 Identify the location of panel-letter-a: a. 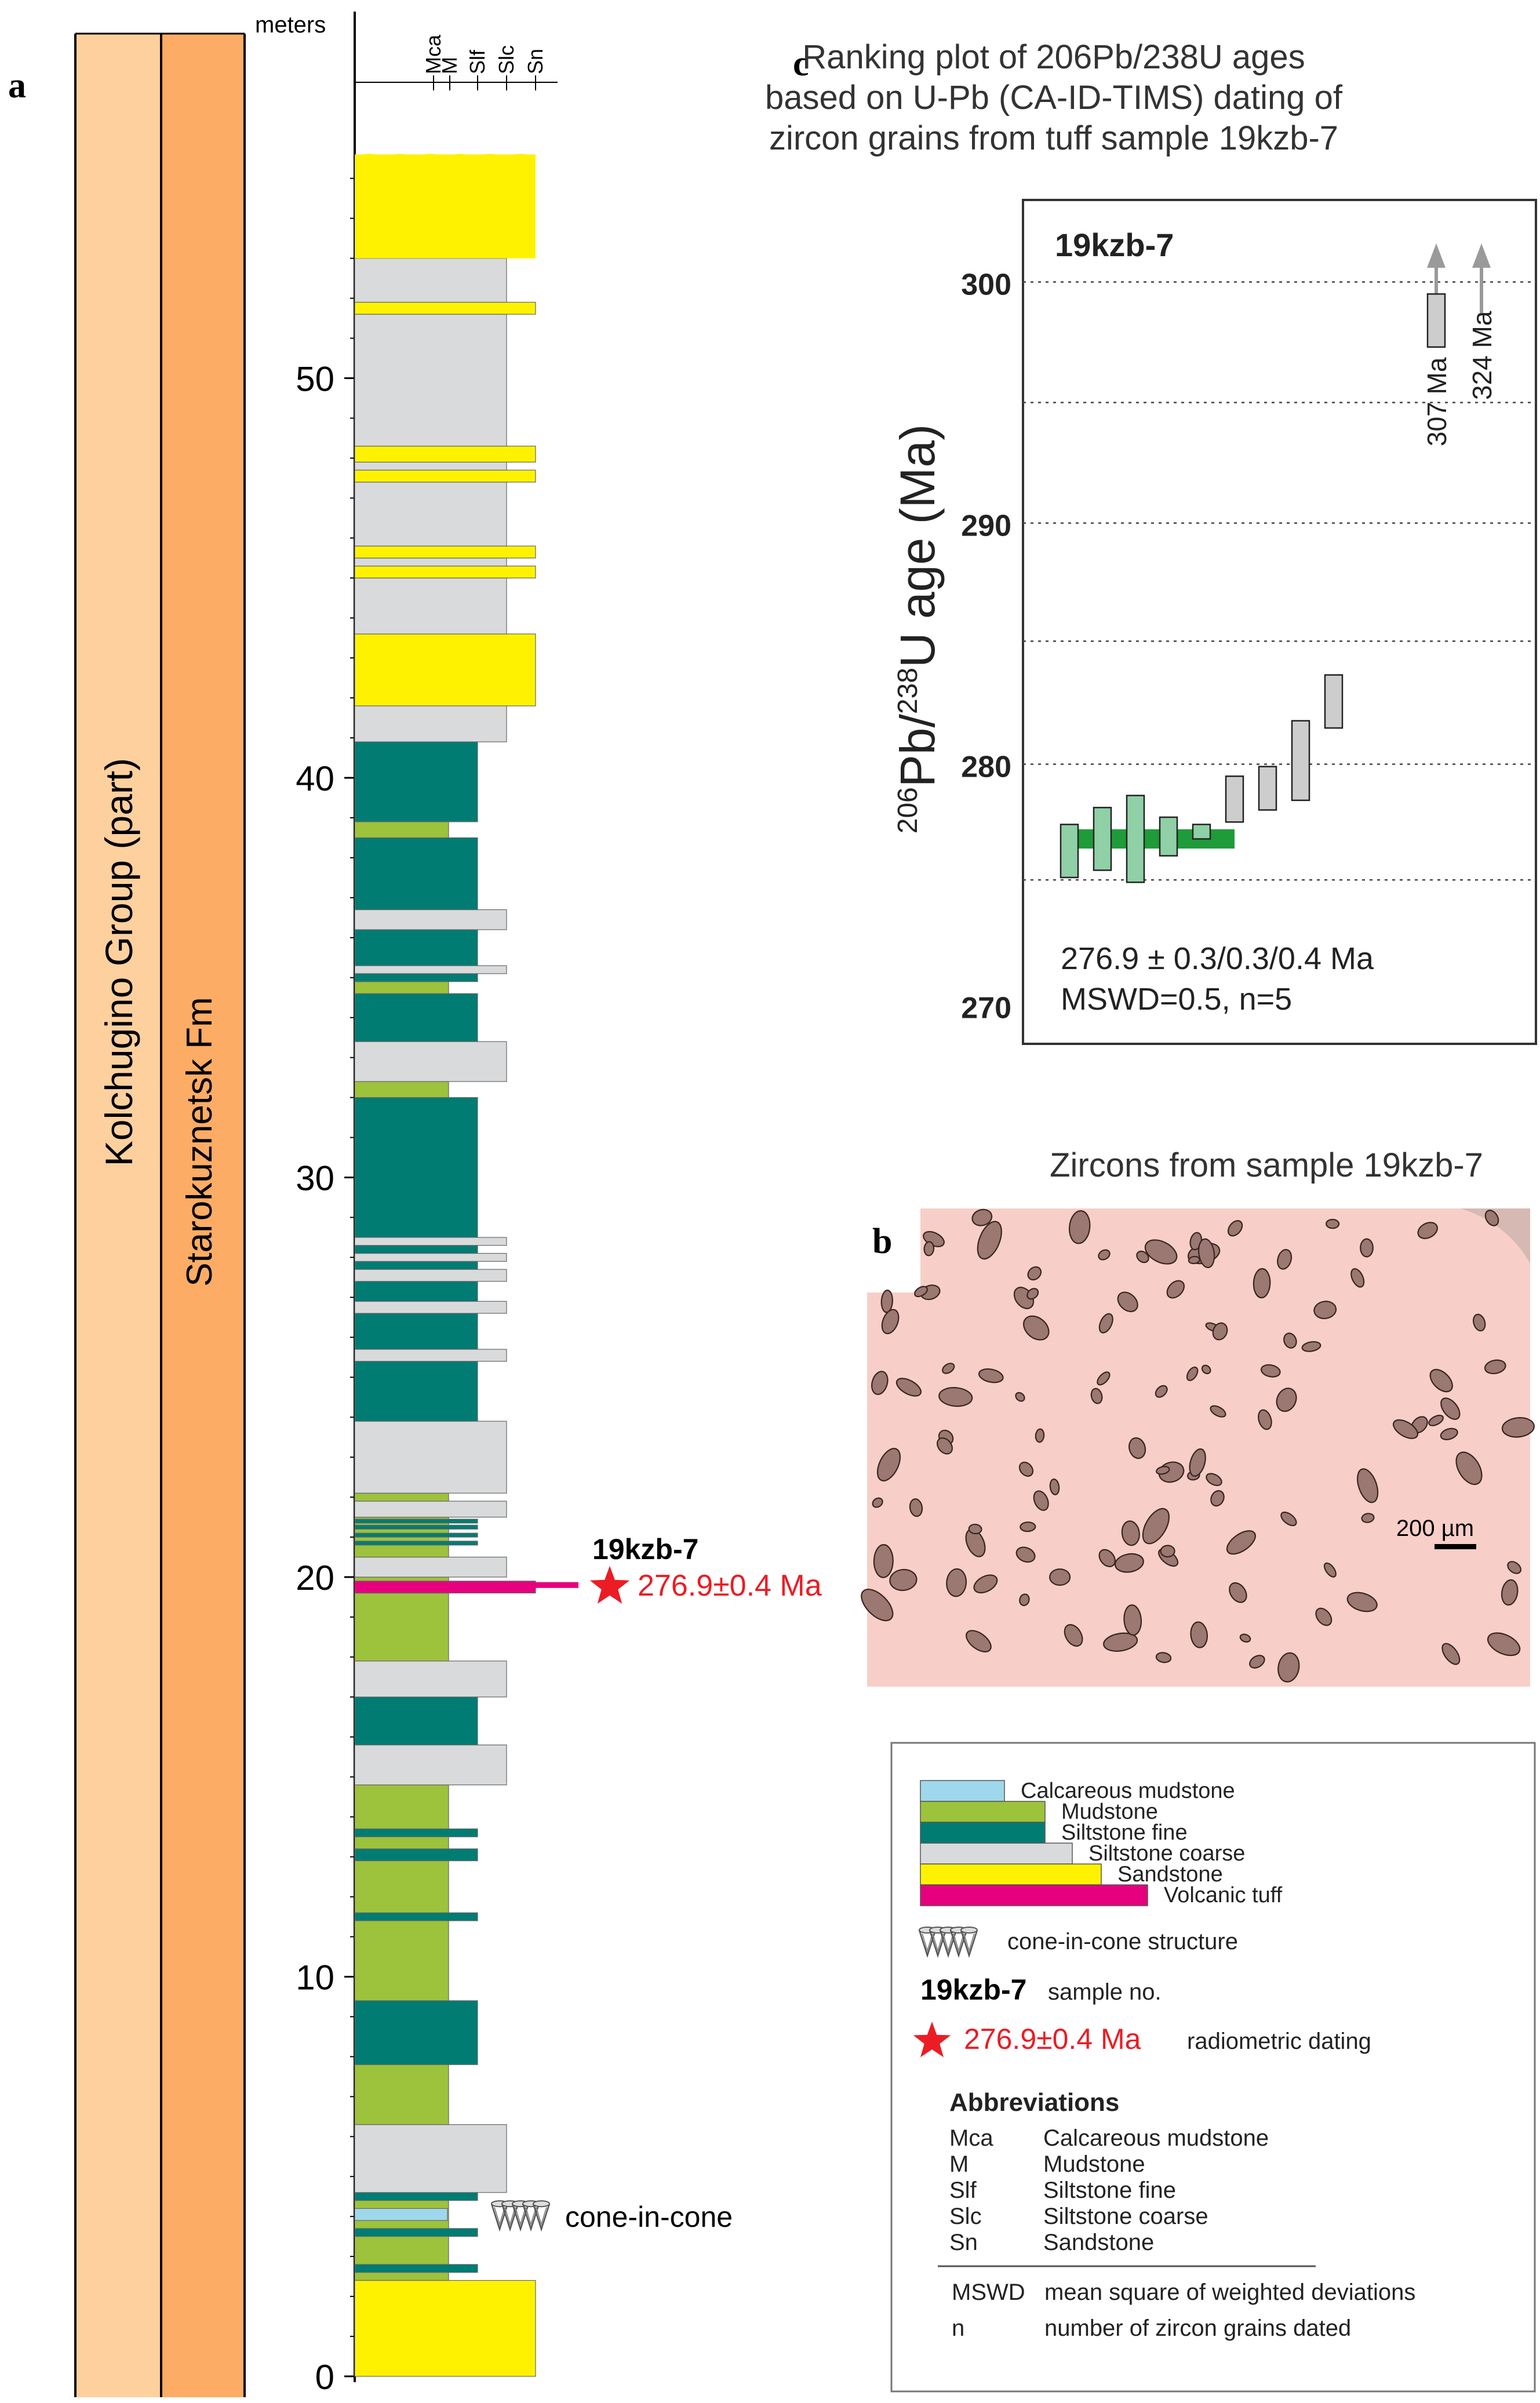
(17, 85).